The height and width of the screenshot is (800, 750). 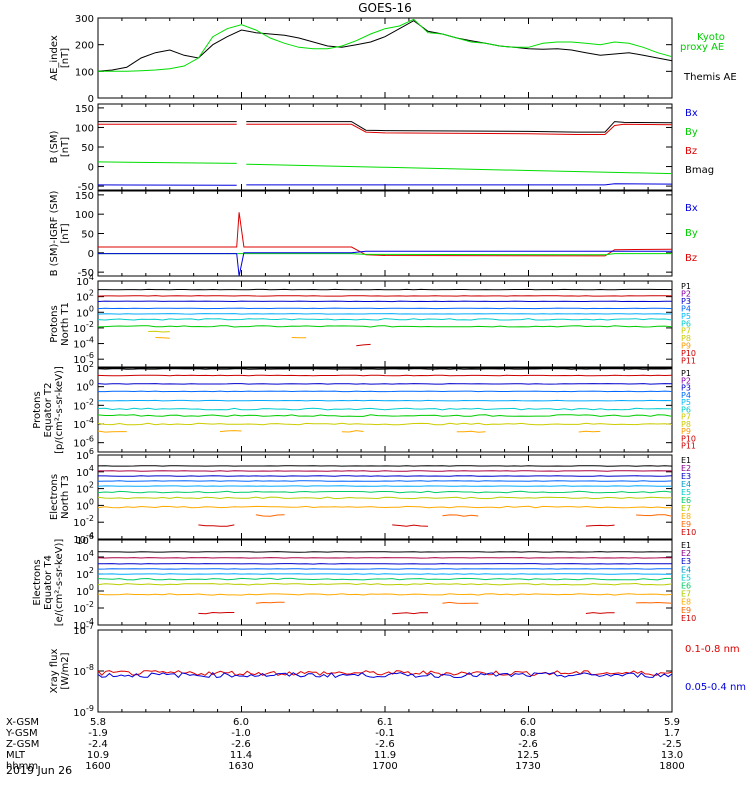 What do you see at coordinates (688, 532) in the screenshot?
I see `channel-label: E10` at bounding box center [688, 532].